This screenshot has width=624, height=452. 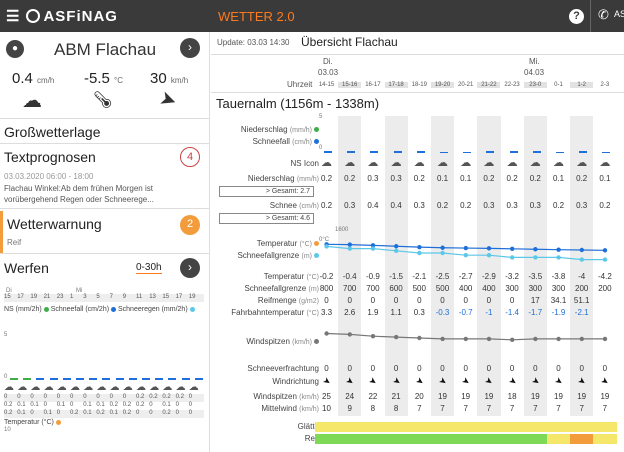 I want to click on gesamt-niederschlag-button: > Gesamt: 2.7, so click(x=266, y=191).